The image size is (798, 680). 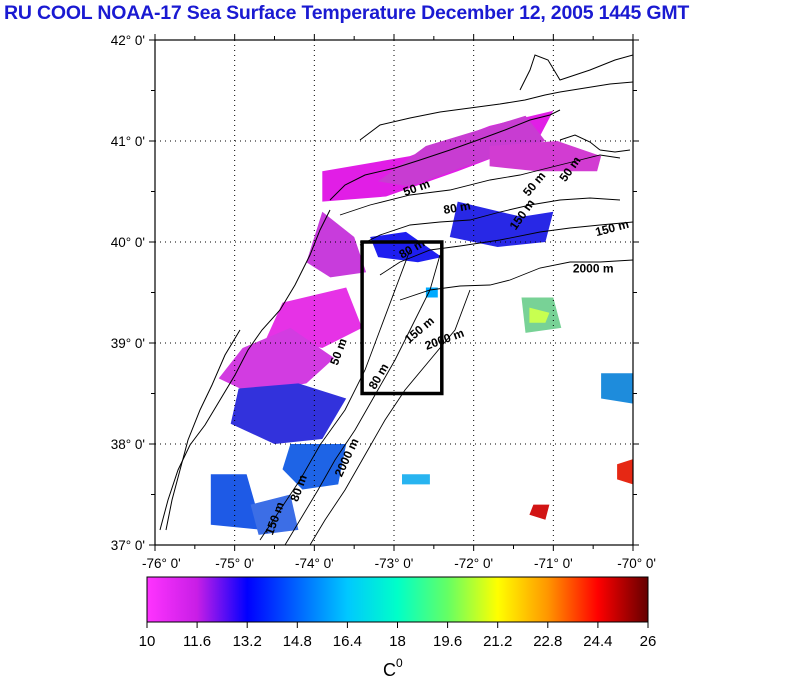 What do you see at coordinates (473, 563) in the screenshot?
I see `lon-label: -72° 0'` at bounding box center [473, 563].